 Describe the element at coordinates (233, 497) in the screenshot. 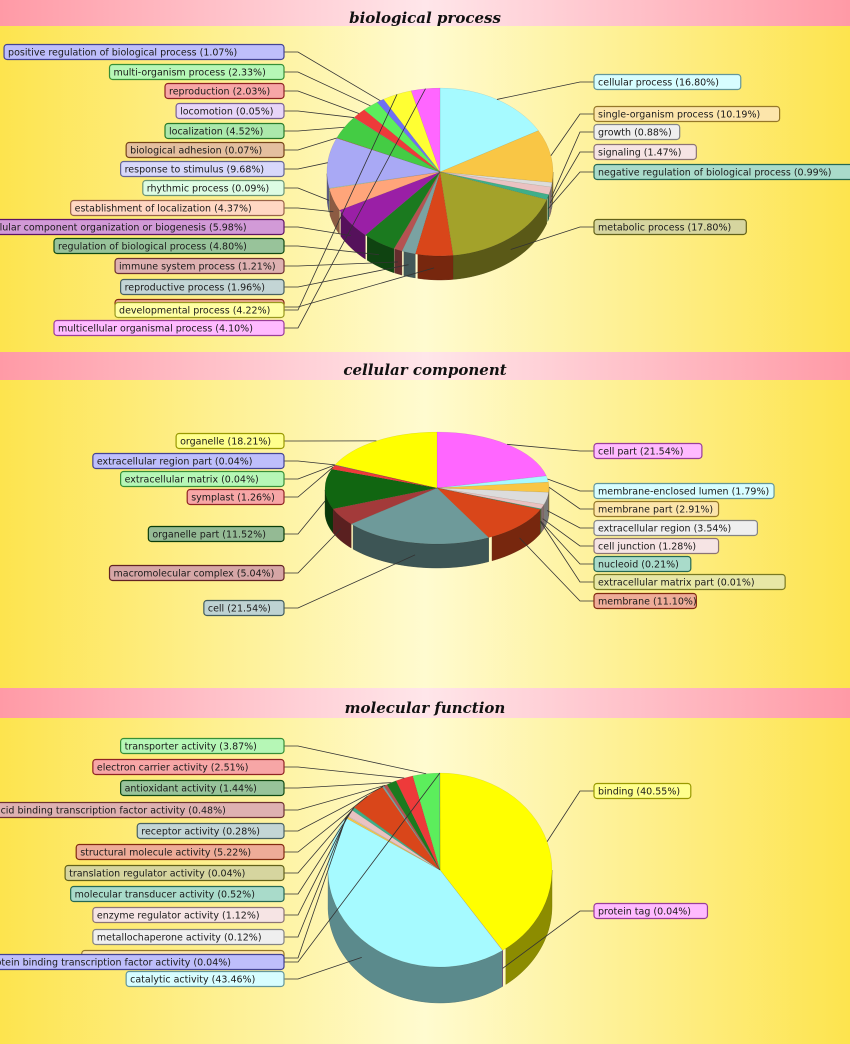

I see `slice-label-12: symplast (1.26%)` at that location.